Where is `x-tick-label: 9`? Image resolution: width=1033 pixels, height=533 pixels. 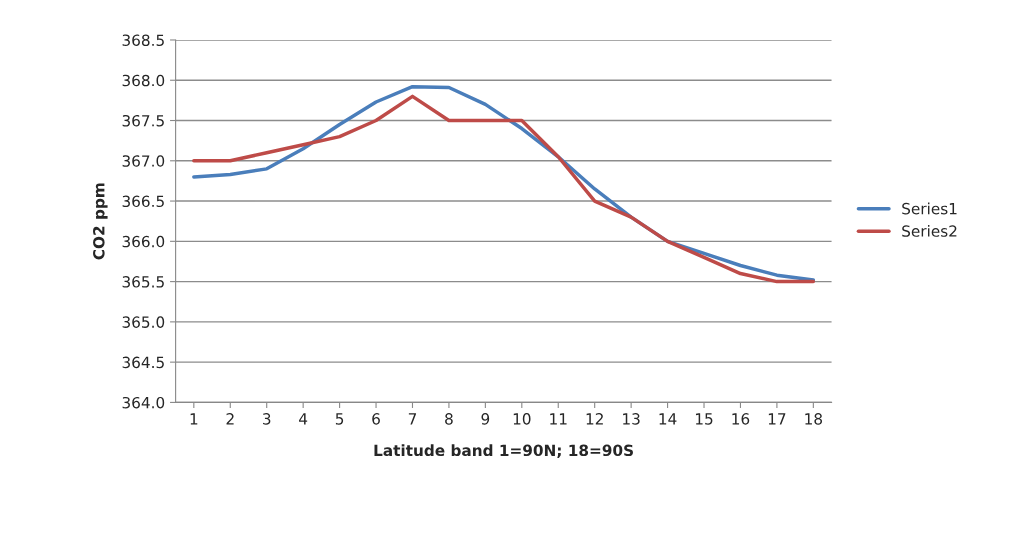
x-tick-label: 9 is located at coordinates (485, 419).